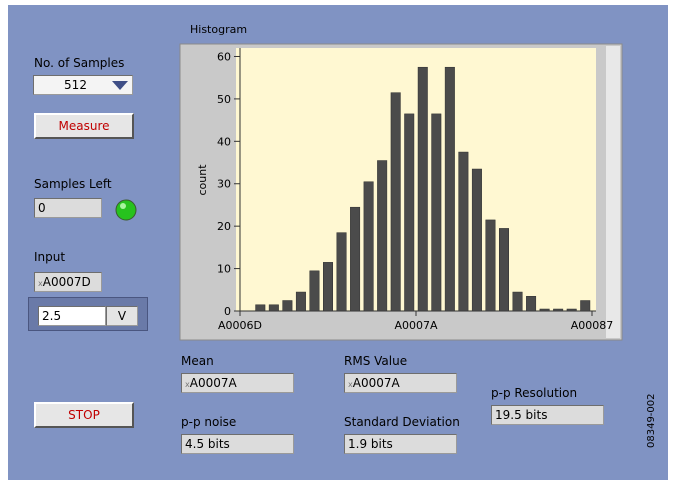 Image resolution: width=688 pixels, height=490 pixels. I want to click on x-tick-label: A0006D, so click(240, 325).